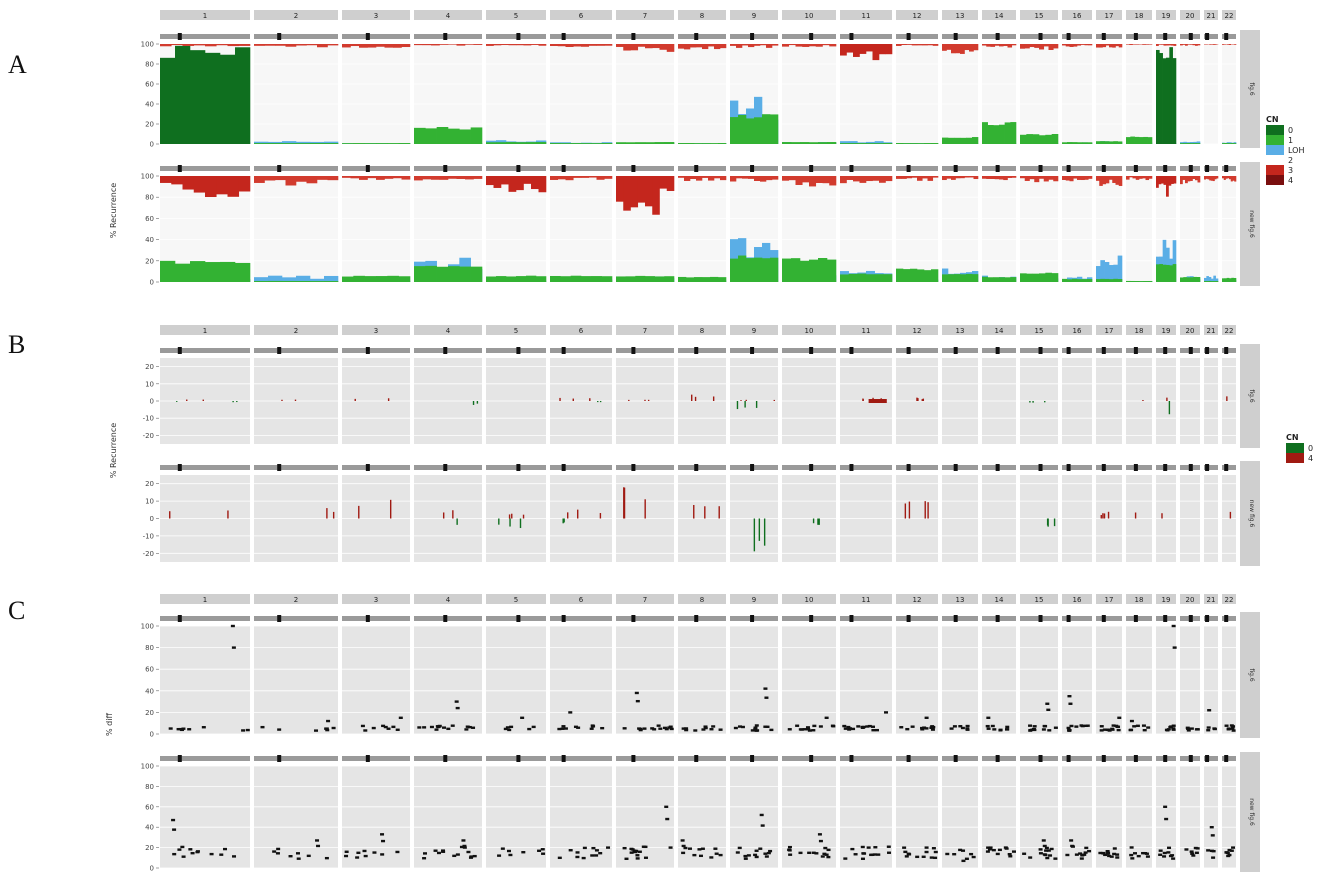  I want to click on chromosome-label: 15, so click(1039, 600).